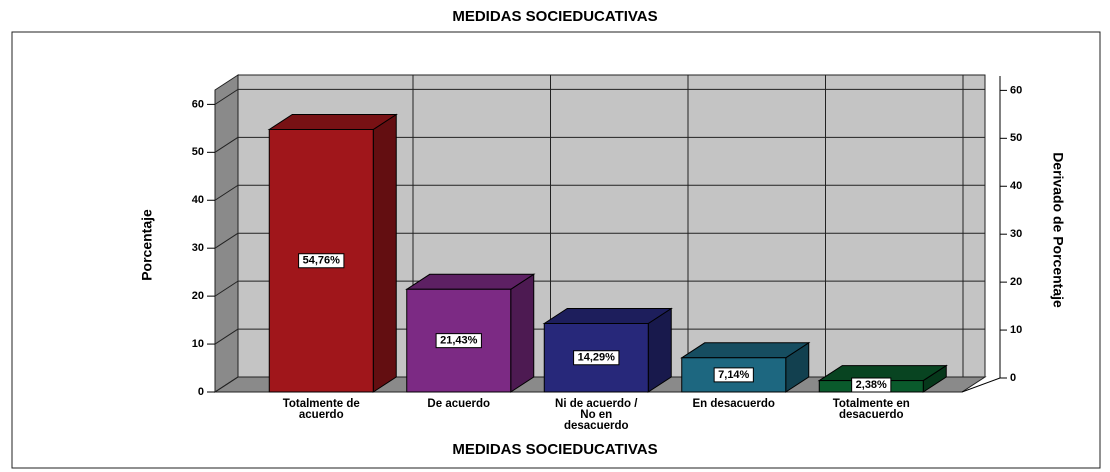 Image resolution: width=1110 pixels, height=472 pixels. I want to click on y2-tick-label: 60, so click(1016, 90).